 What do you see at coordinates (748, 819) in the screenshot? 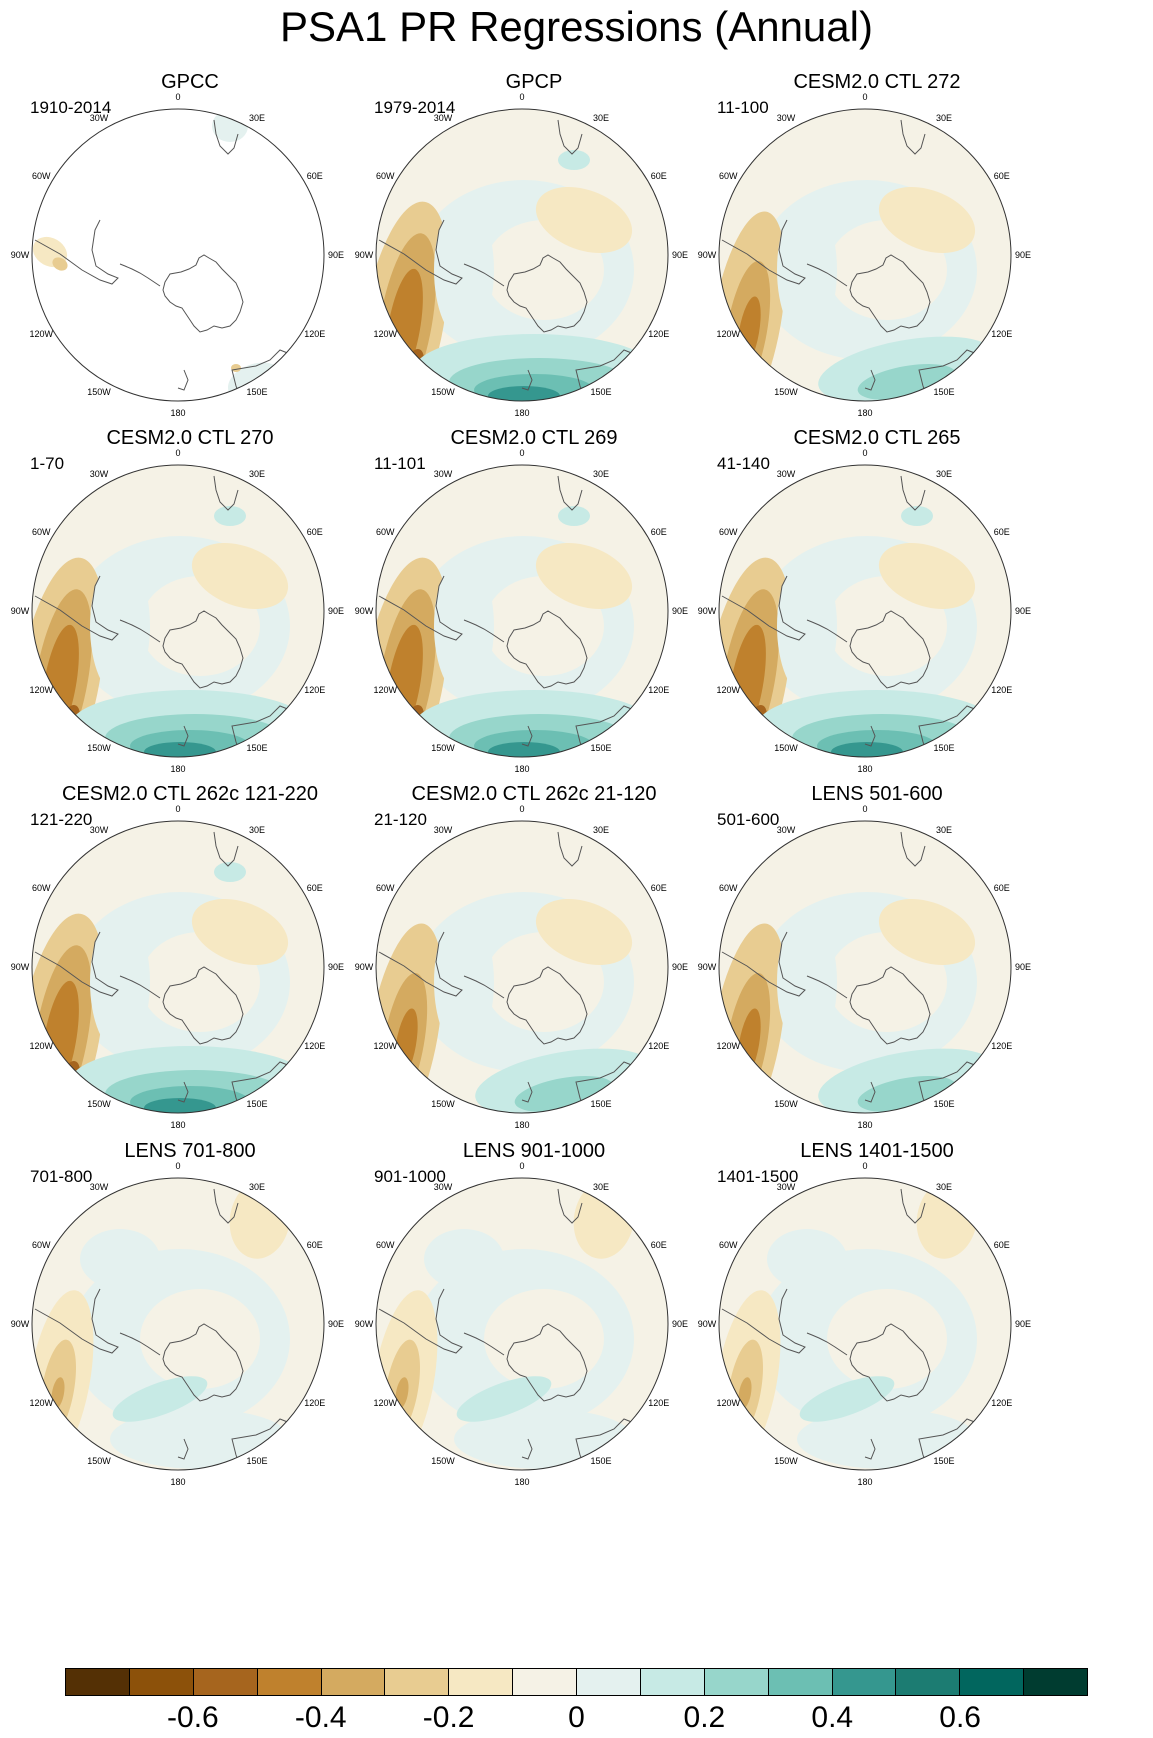
I see `panel-years: 501-600` at bounding box center [748, 819].